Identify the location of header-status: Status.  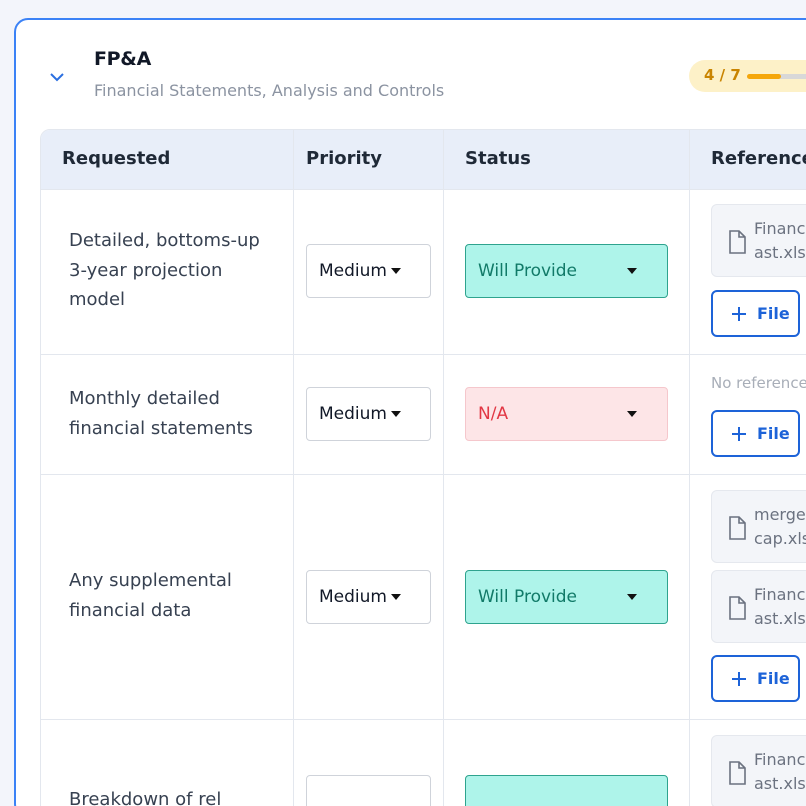
(498, 158).